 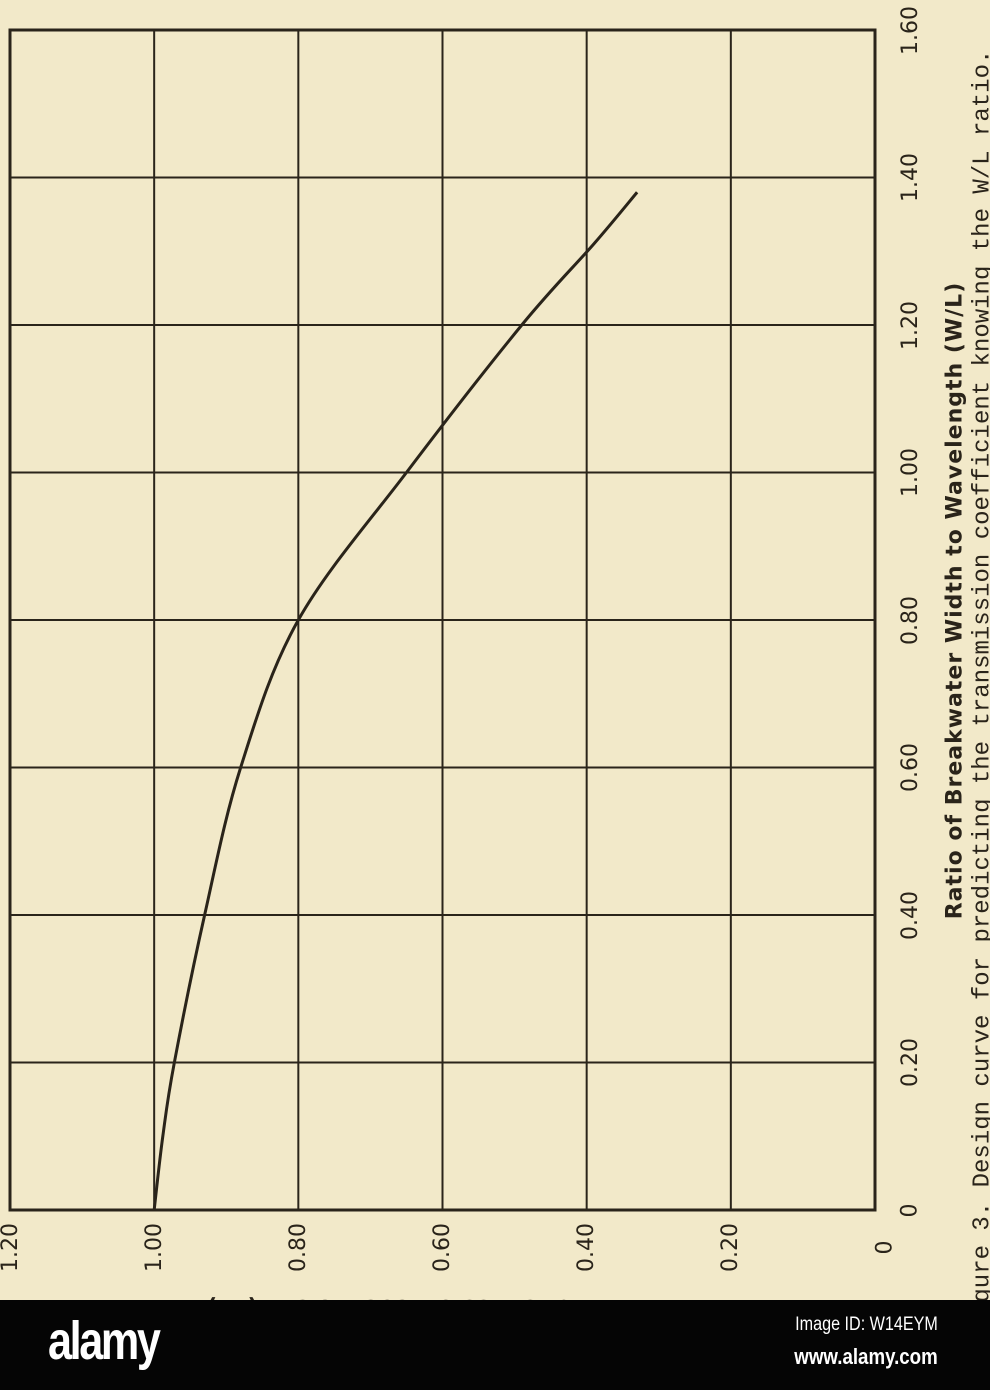 I want to click on kt-tick-label: 0.80, so click(x=298, y=1247).